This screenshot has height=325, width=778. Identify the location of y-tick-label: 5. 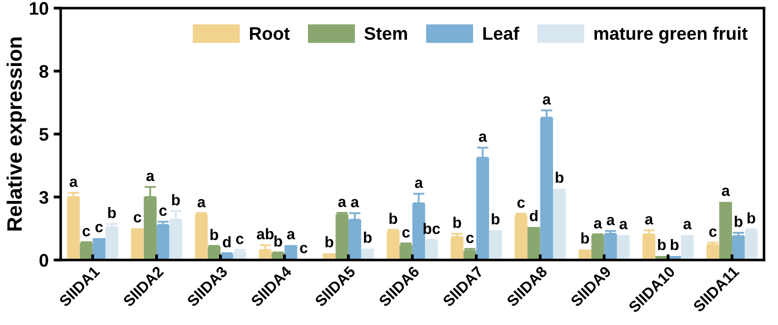
(43, 134).